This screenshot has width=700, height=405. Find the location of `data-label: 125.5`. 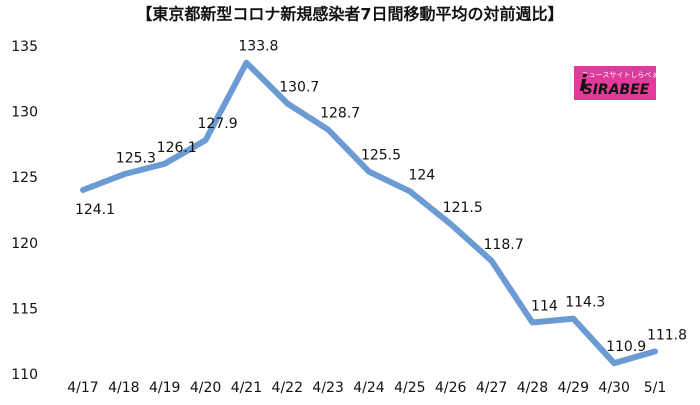

data-label: 125.5 is located at coordinates (381, 156).